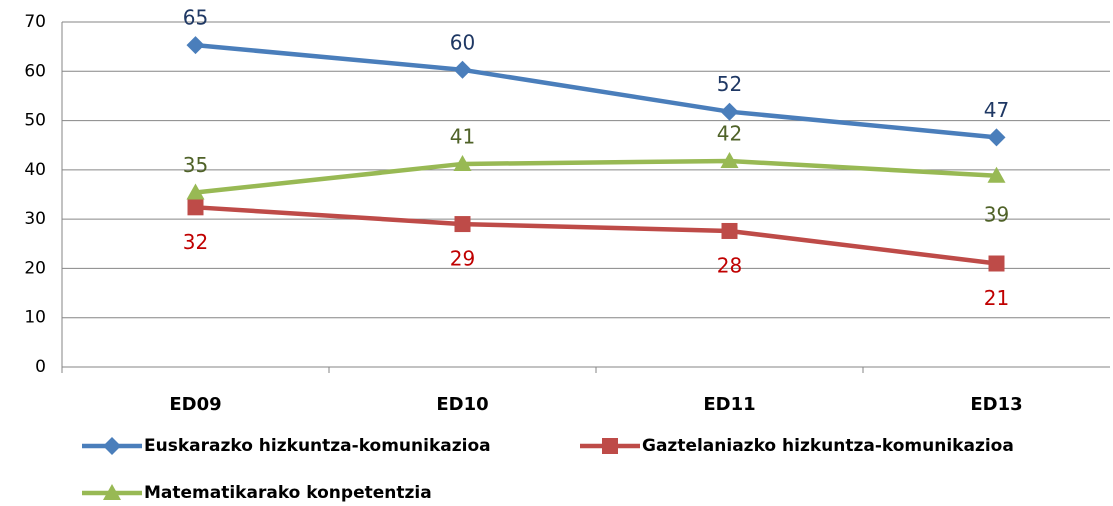 The width and height of the screenshot is (1113, 506). I want to click on x-tick-label: ED13, so click(996, 404).